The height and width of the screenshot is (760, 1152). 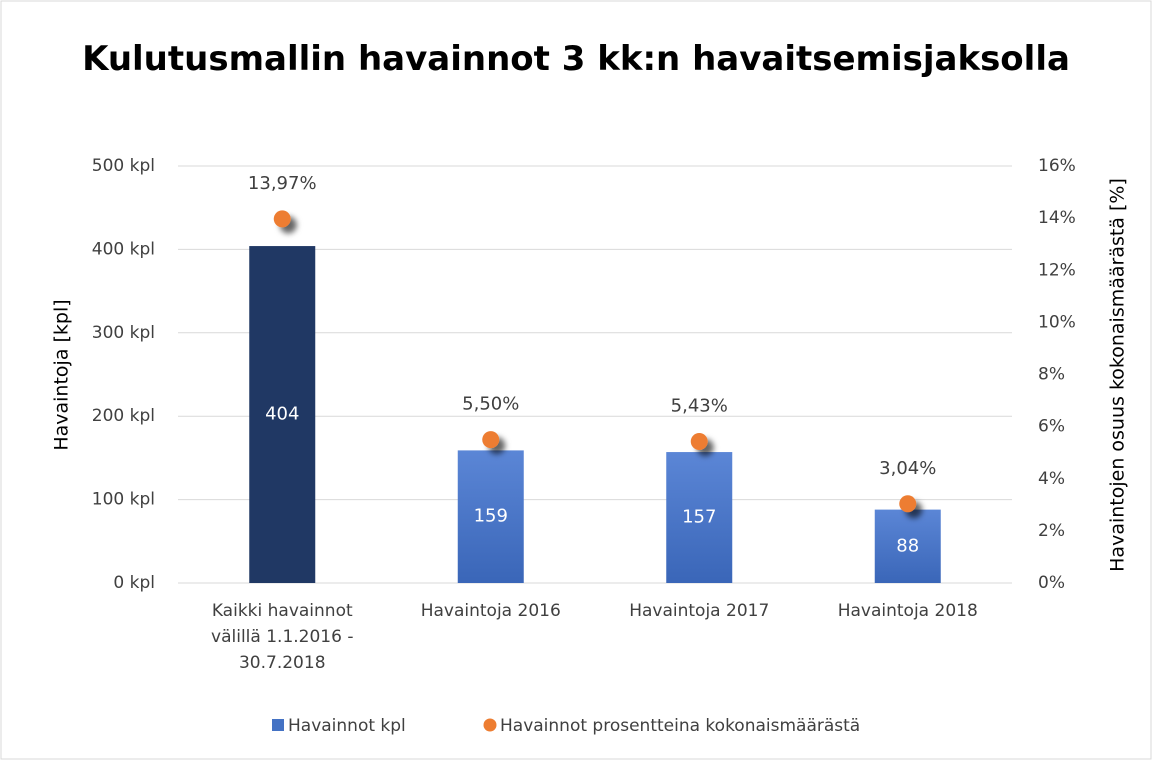 I want to click on bar-value-label: 159, so click(x=491, y=516).